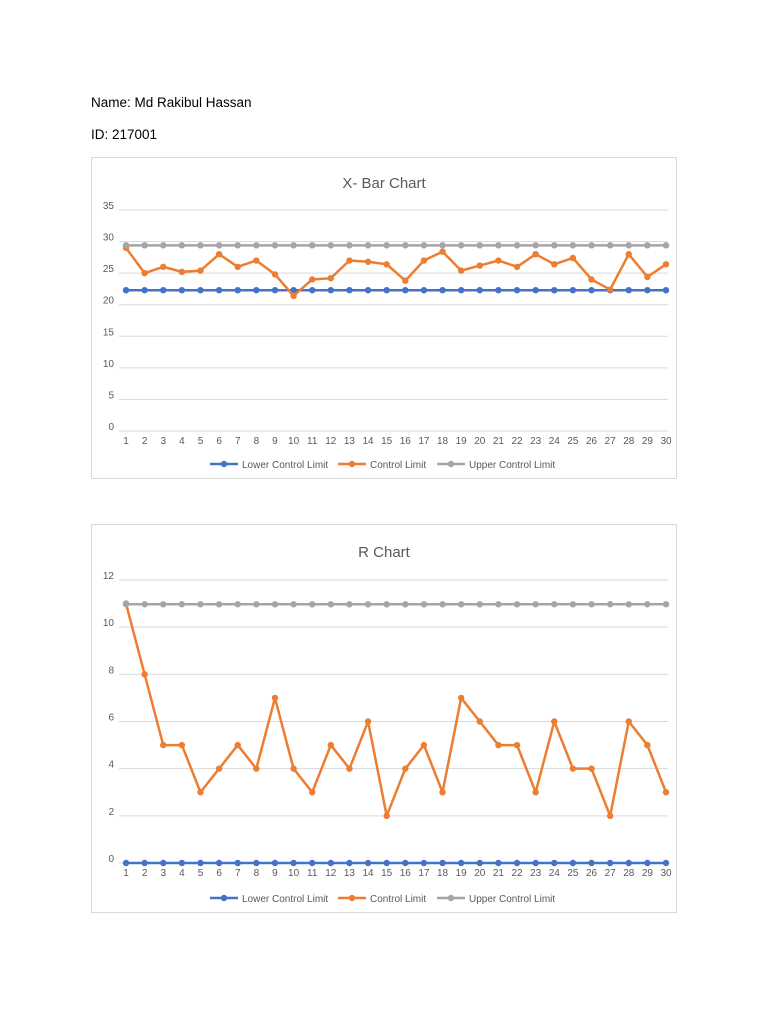  What do you see at coordinates (398, 465) in the screenshot?
I see `xbar-legend-label: Control Limit` at bounding box center [398, 465].